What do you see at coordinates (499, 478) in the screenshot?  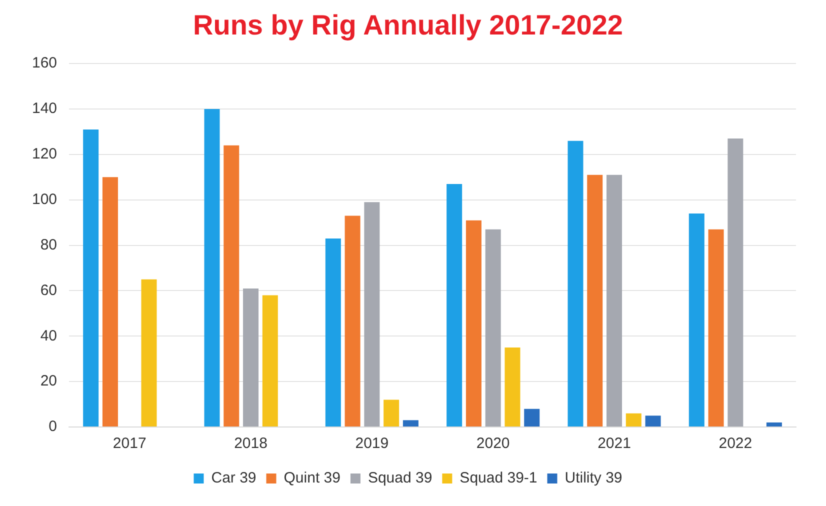 I see `legend-label: Squad 39-1` at bounding box center [499, 478].